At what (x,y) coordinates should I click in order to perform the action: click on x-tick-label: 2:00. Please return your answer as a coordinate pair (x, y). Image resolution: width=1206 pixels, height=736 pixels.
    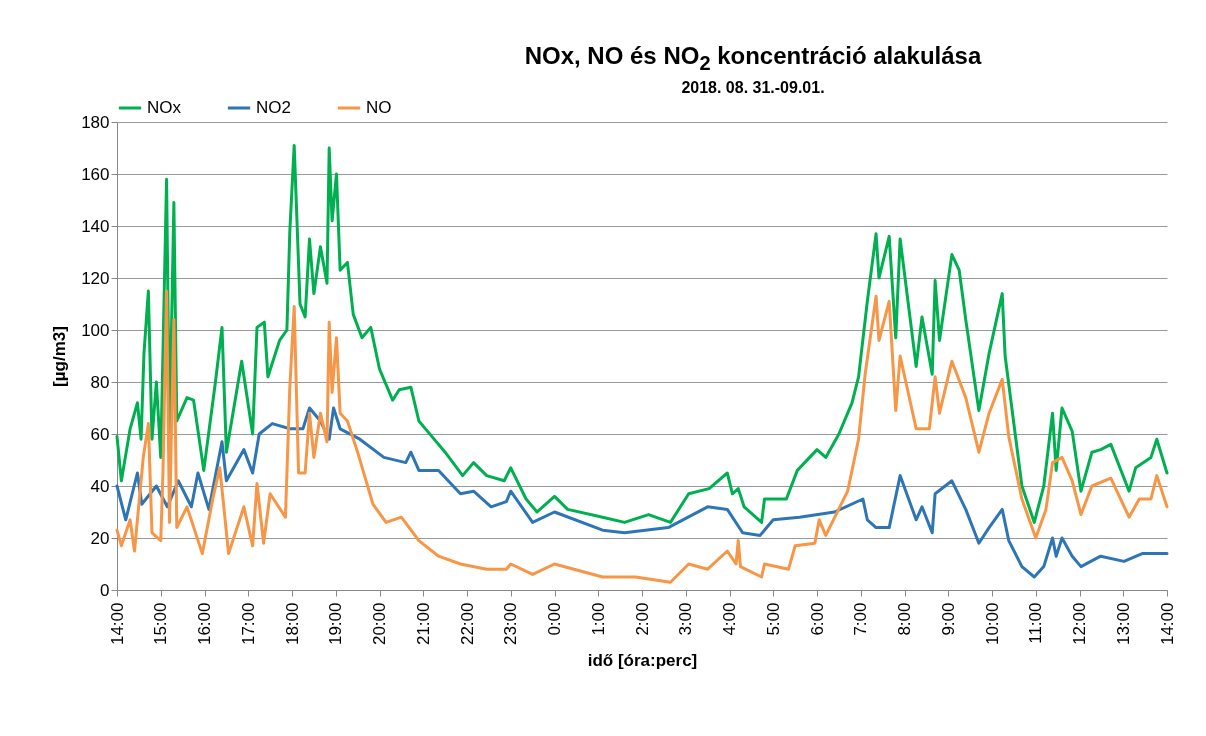
    Looking at the image, I should click on (642, 619).